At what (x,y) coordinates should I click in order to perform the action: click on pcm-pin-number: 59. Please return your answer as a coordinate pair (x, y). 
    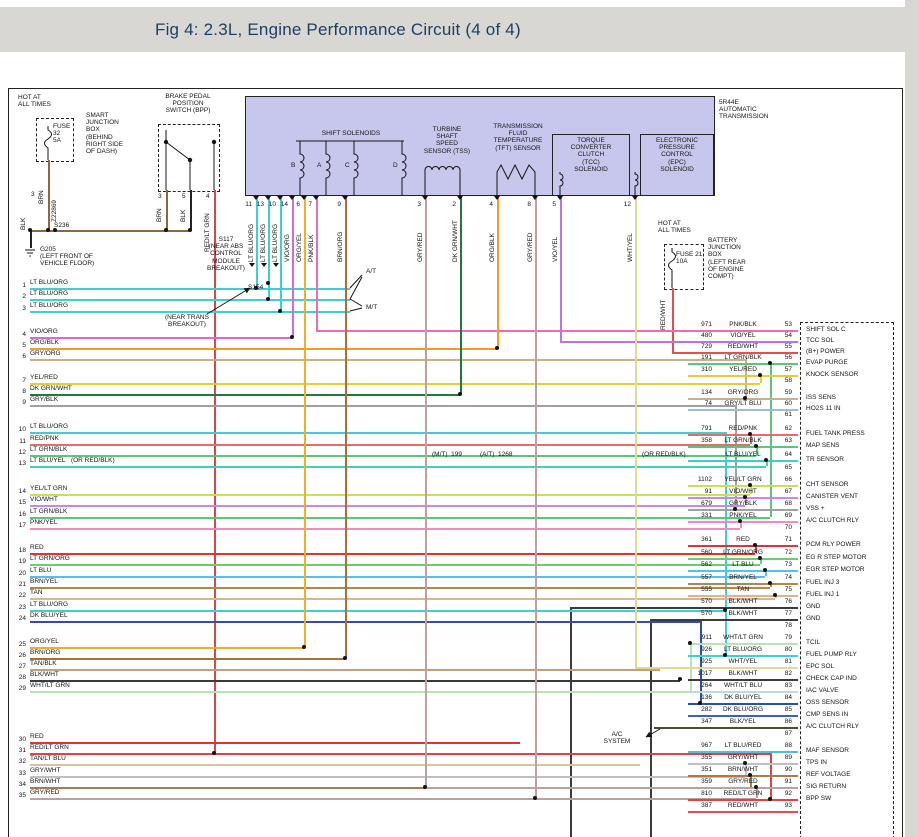
    Looking at the image, I should click on (788, 392).